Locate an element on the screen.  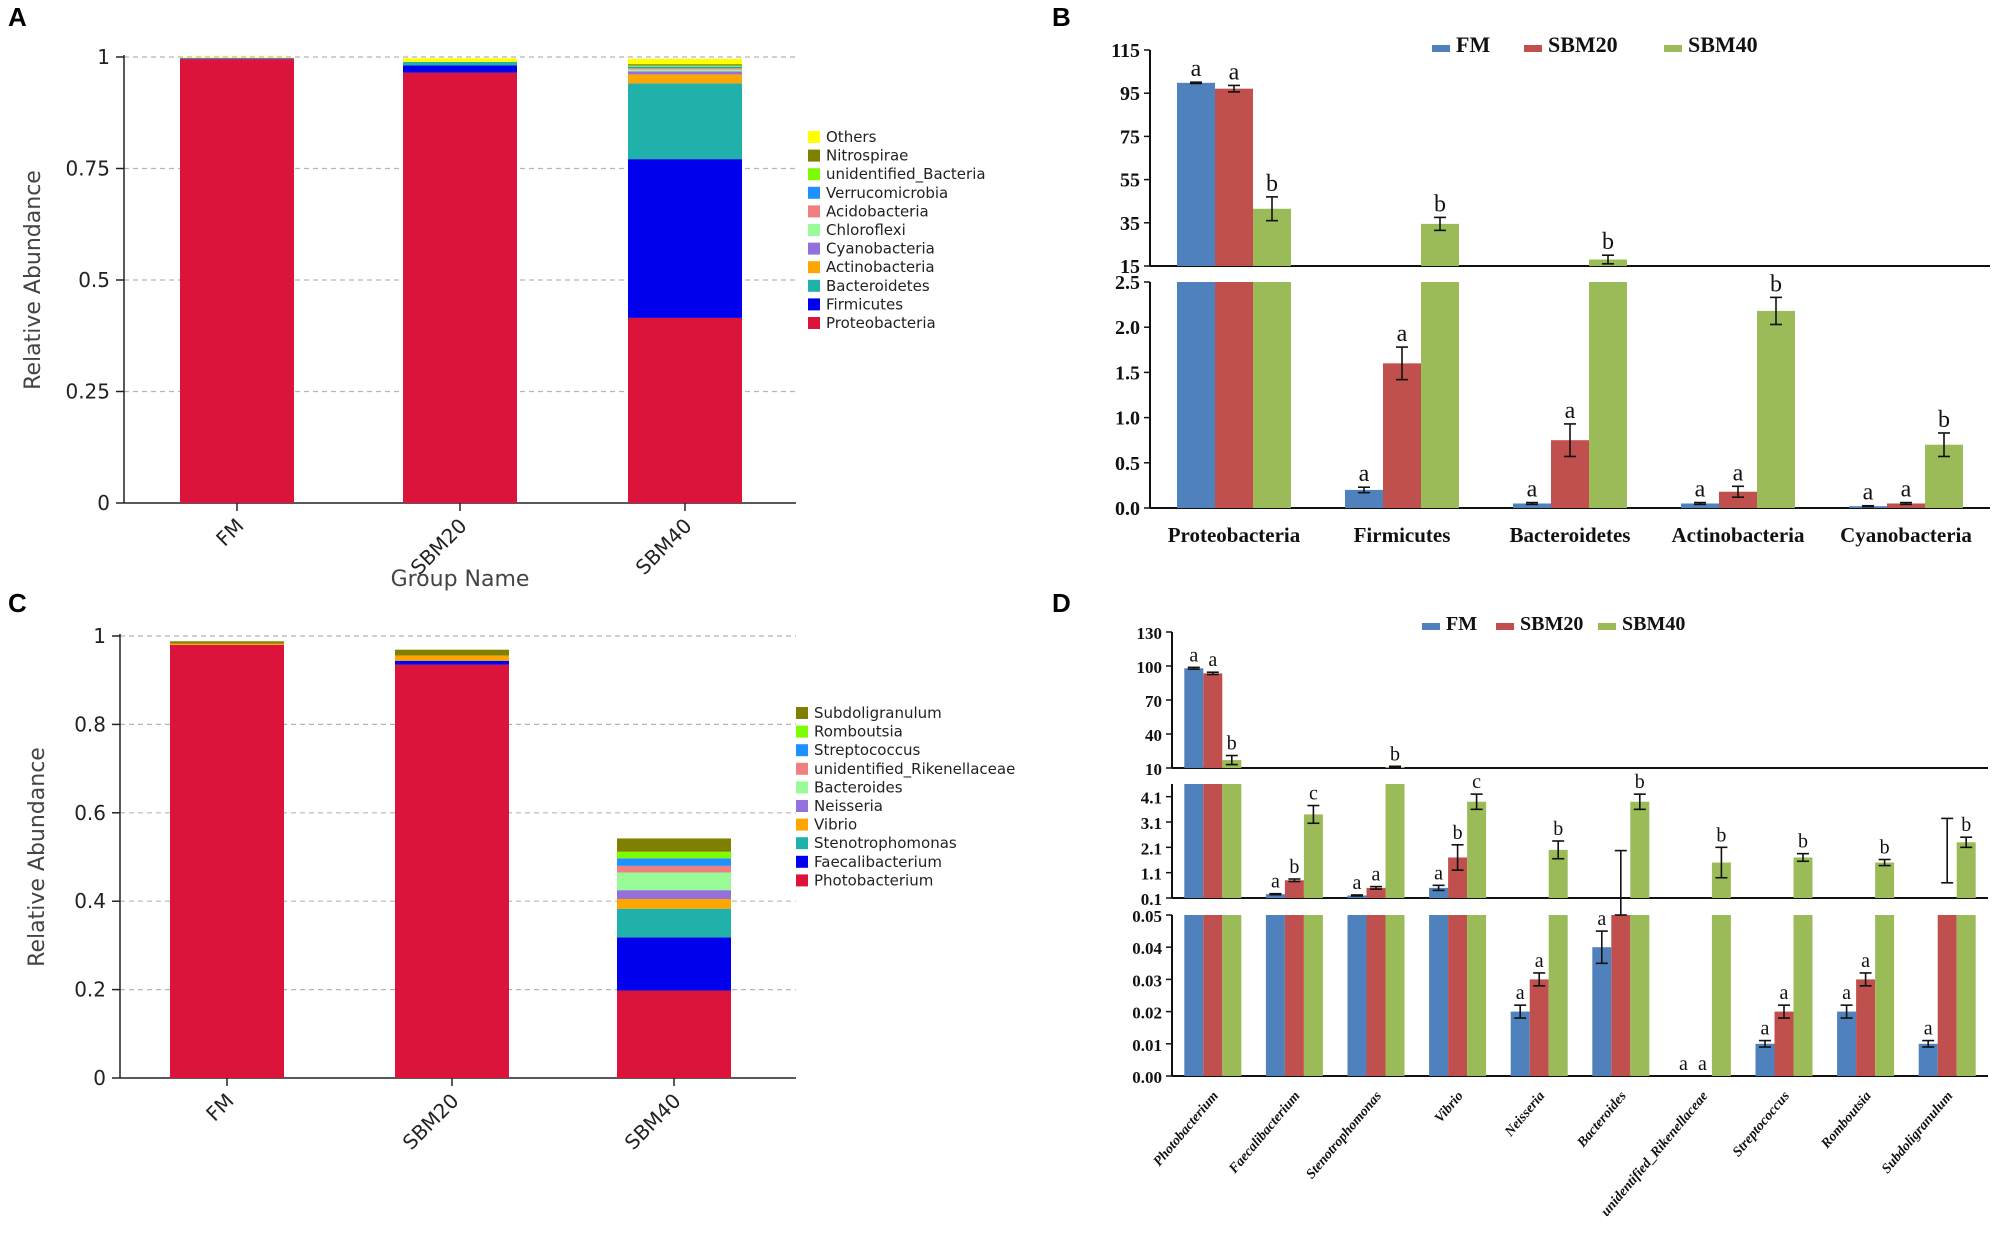
bar-segment-unidentified-bacteria is located at coordinates (685, 66).